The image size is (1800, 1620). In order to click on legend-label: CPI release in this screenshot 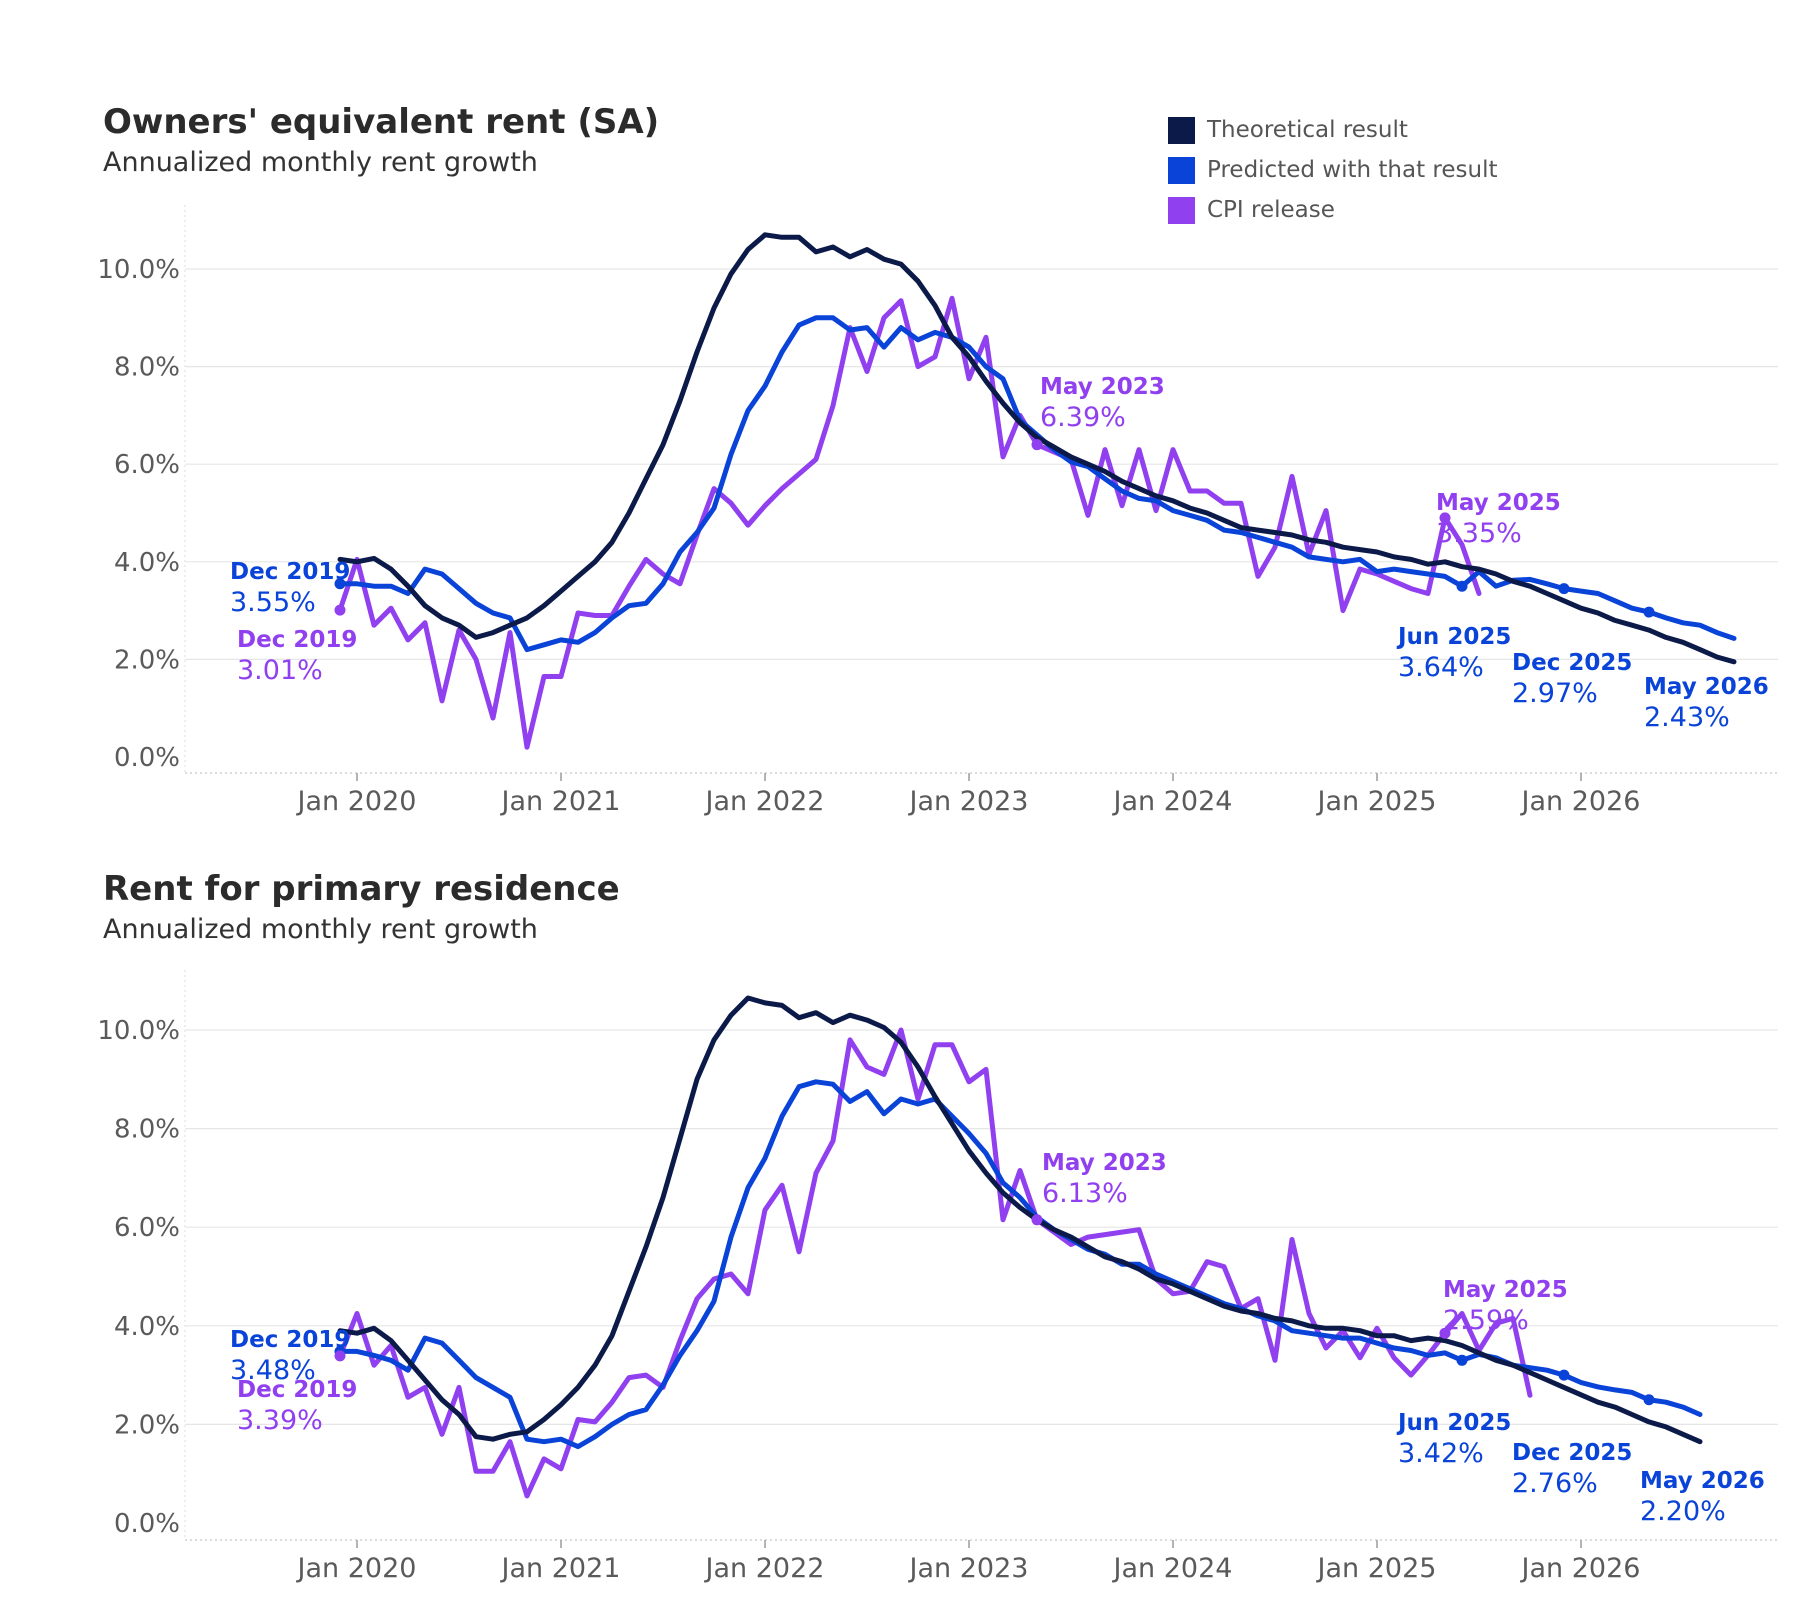, I will do `click(1271, 210)`.